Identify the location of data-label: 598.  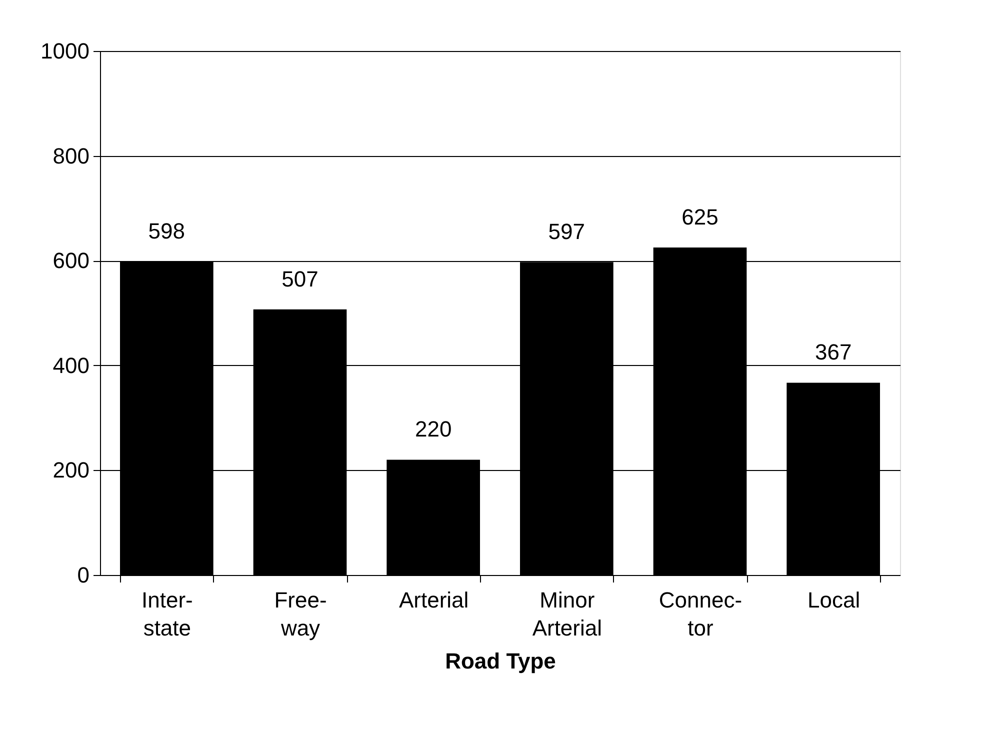
(167, 231).